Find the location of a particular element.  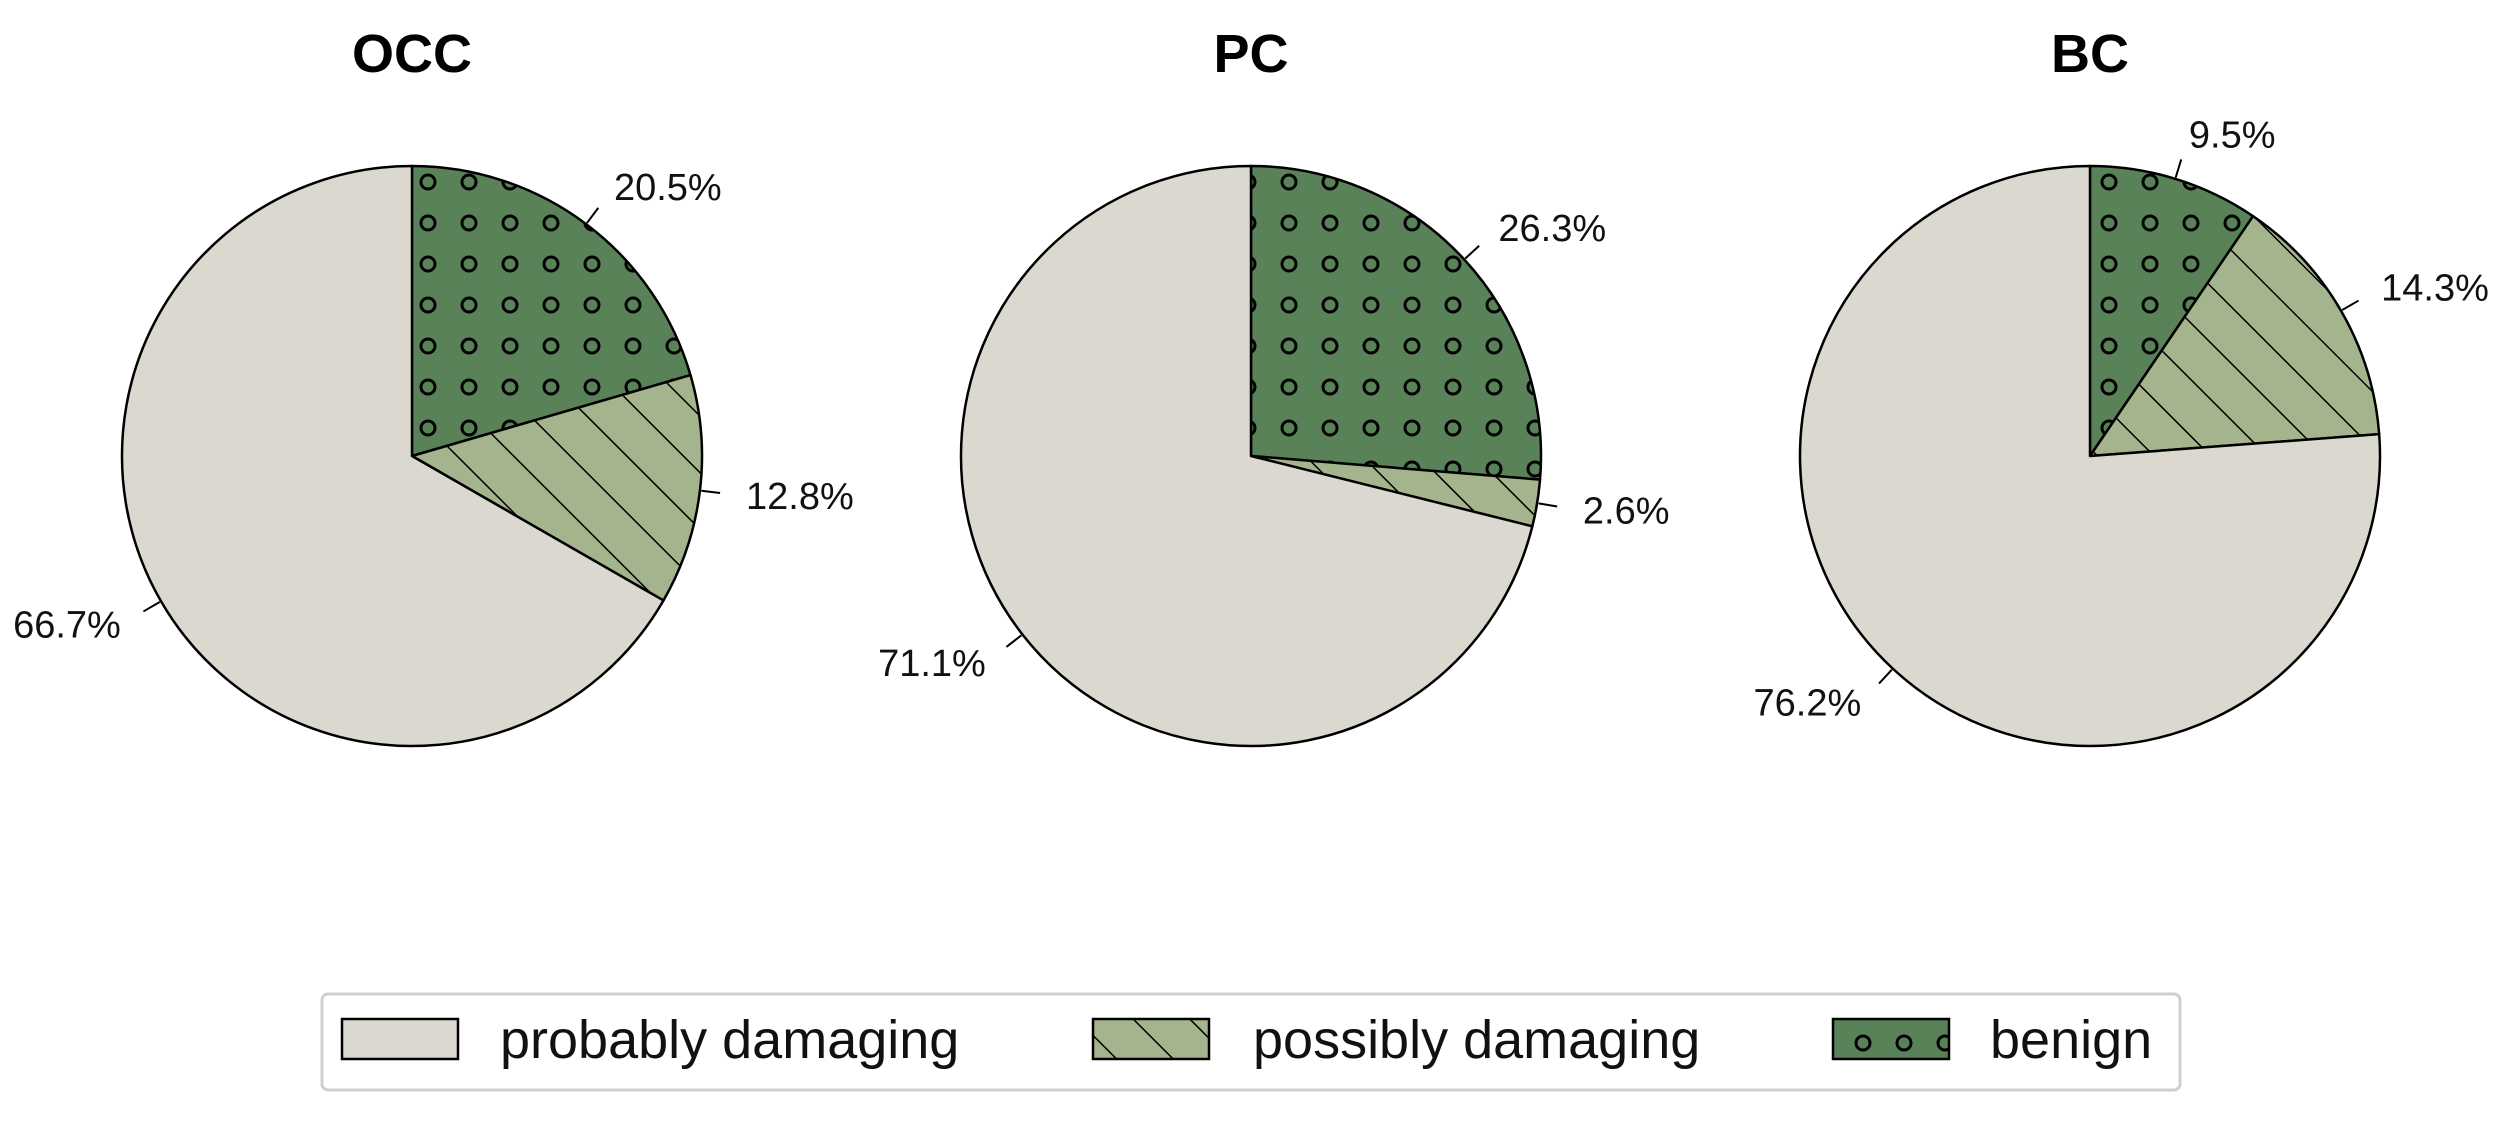

legend-label-benign: benign is located at coordinates (2071, 1040).